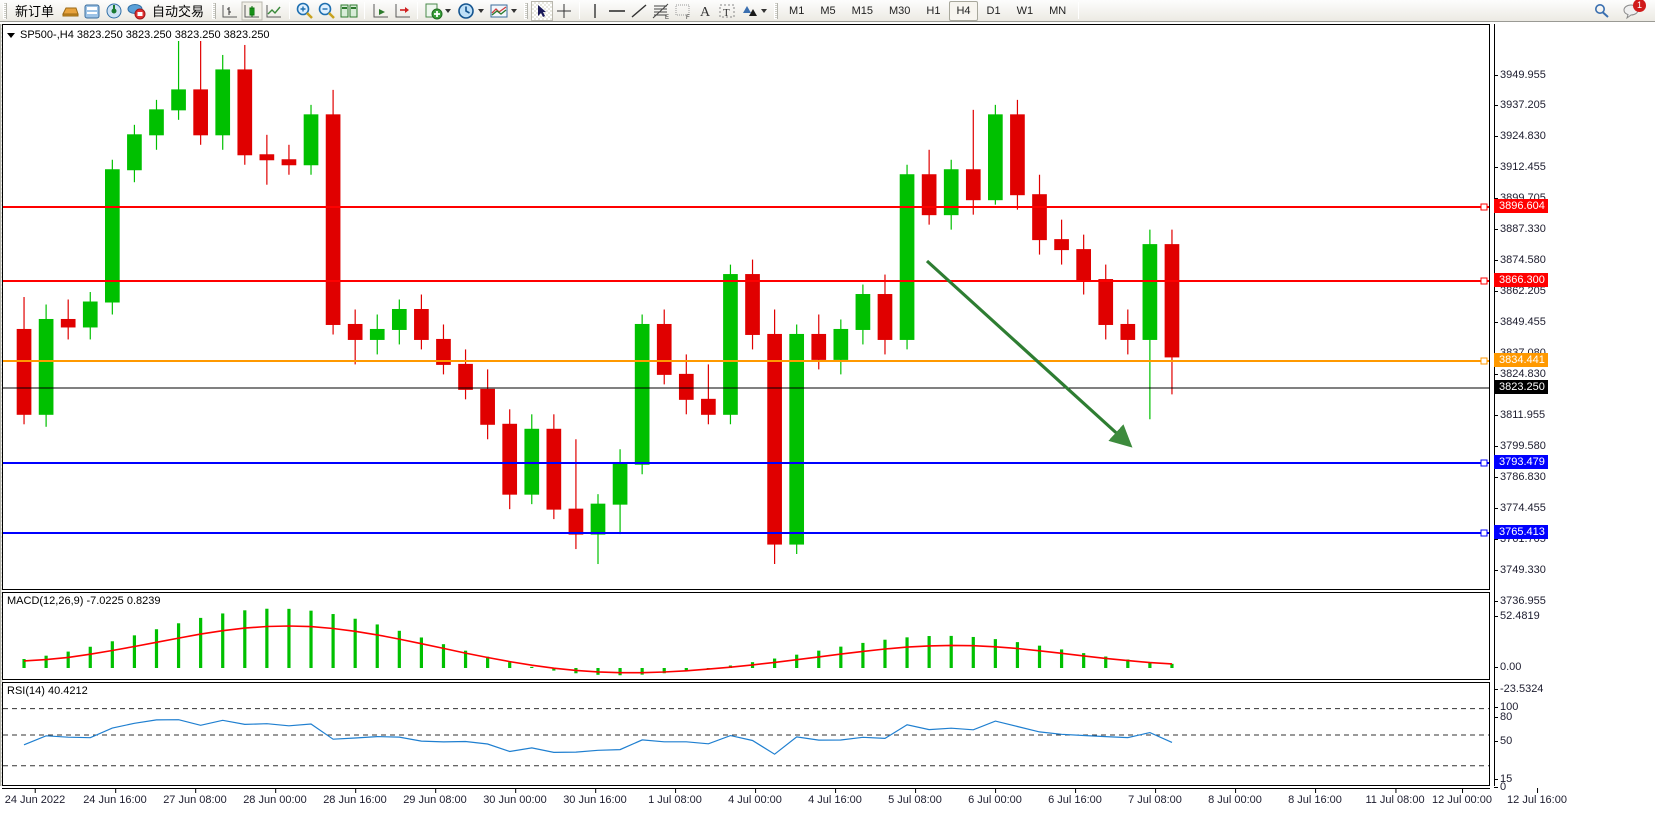 This screenshot has width=1655, height=817. Describe the element at coordinates (195, 797) in the screenshot. I see `time-axis-label: 27 Jun 08:00` at that location.